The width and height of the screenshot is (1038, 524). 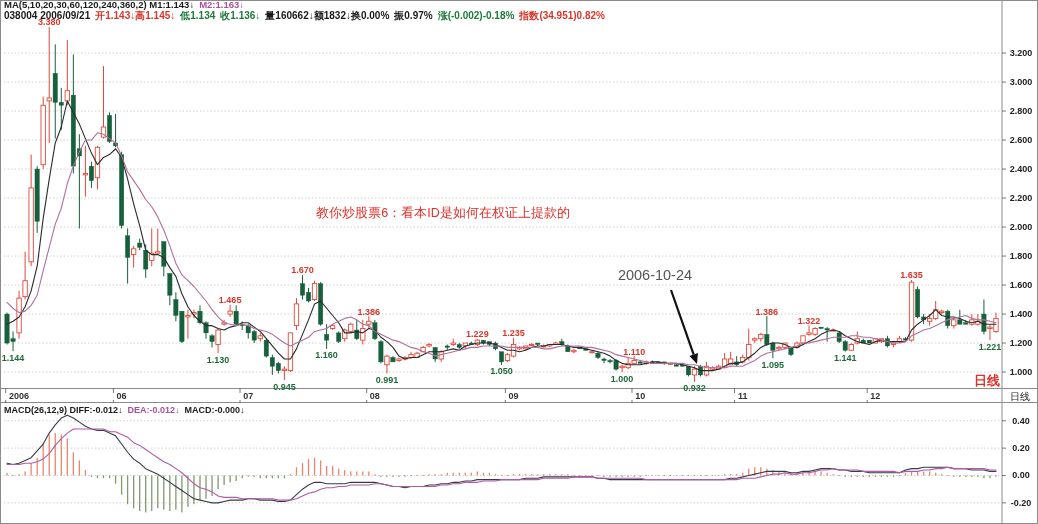 What do you see at coordinates (63, 410) in the screenshot?
I see `annotation: MACD(26,12,9) DIFF:-0.012↓` at bounding box center [63, 410].